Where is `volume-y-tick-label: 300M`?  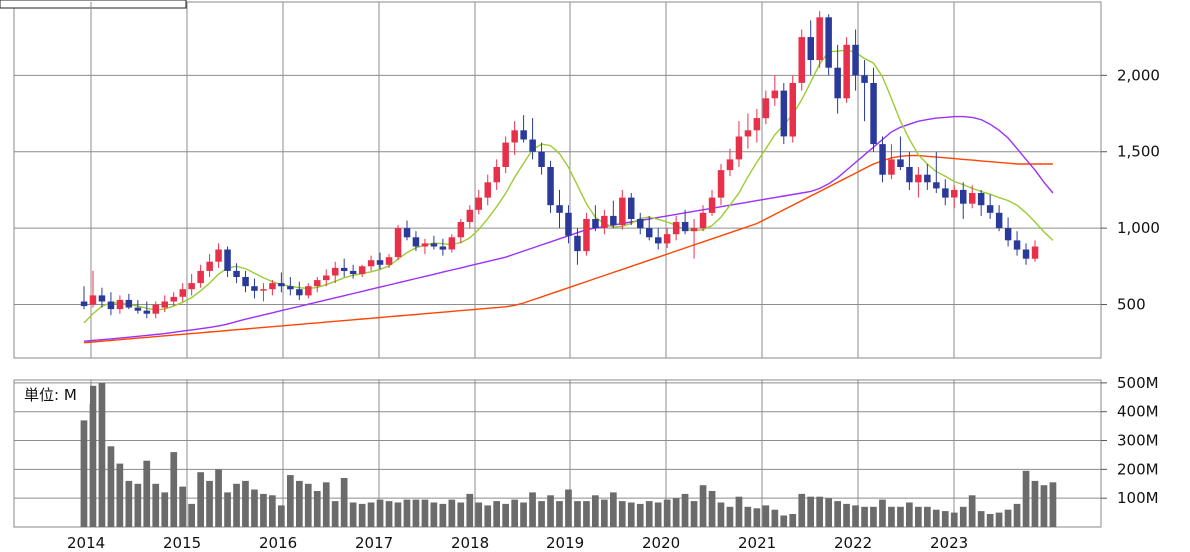
volume-y-tick-label: 300M is located at coordinates (1138, 441).